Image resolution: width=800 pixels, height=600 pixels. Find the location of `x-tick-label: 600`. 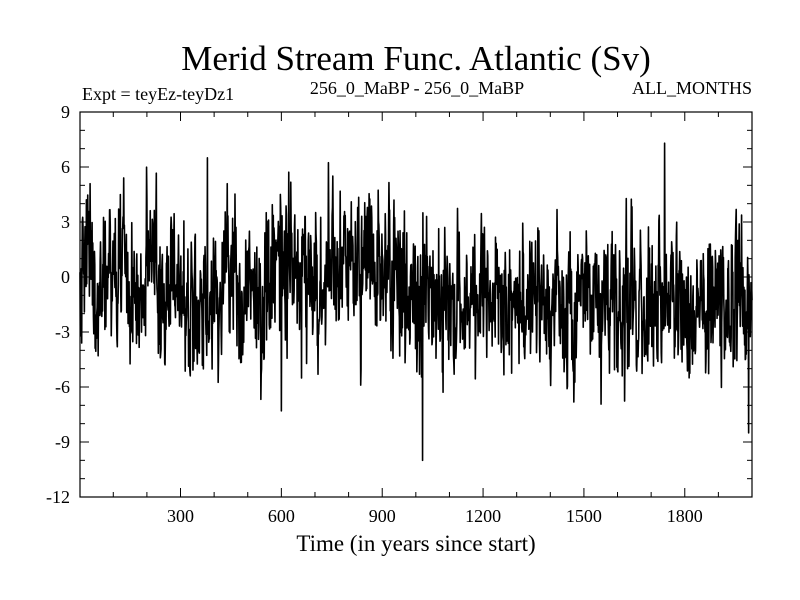

x-tick-label: 600 is located at coordinates (281, 516).